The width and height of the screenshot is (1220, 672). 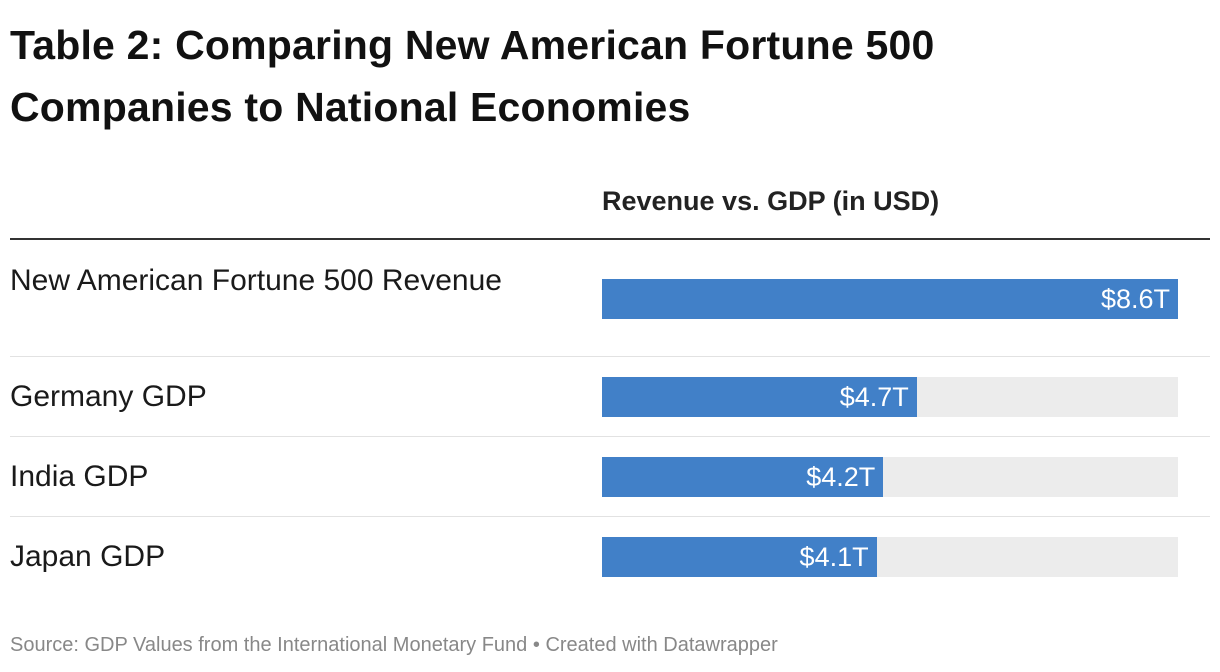 What do you see at coordinates (771, 201) in the screenshot?
I see `column-header: Revenue vs. GDP (in USD)` at bounding box center [771, 201].